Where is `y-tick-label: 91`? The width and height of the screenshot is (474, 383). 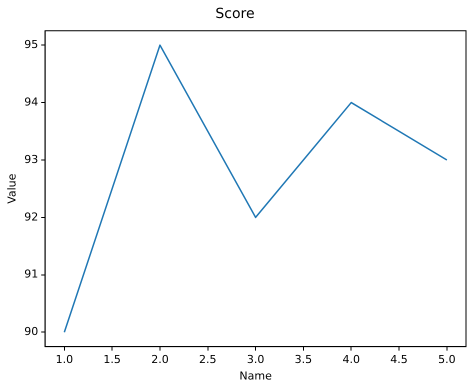
y-tick-label: 91 is located at coordinates (31, 274).